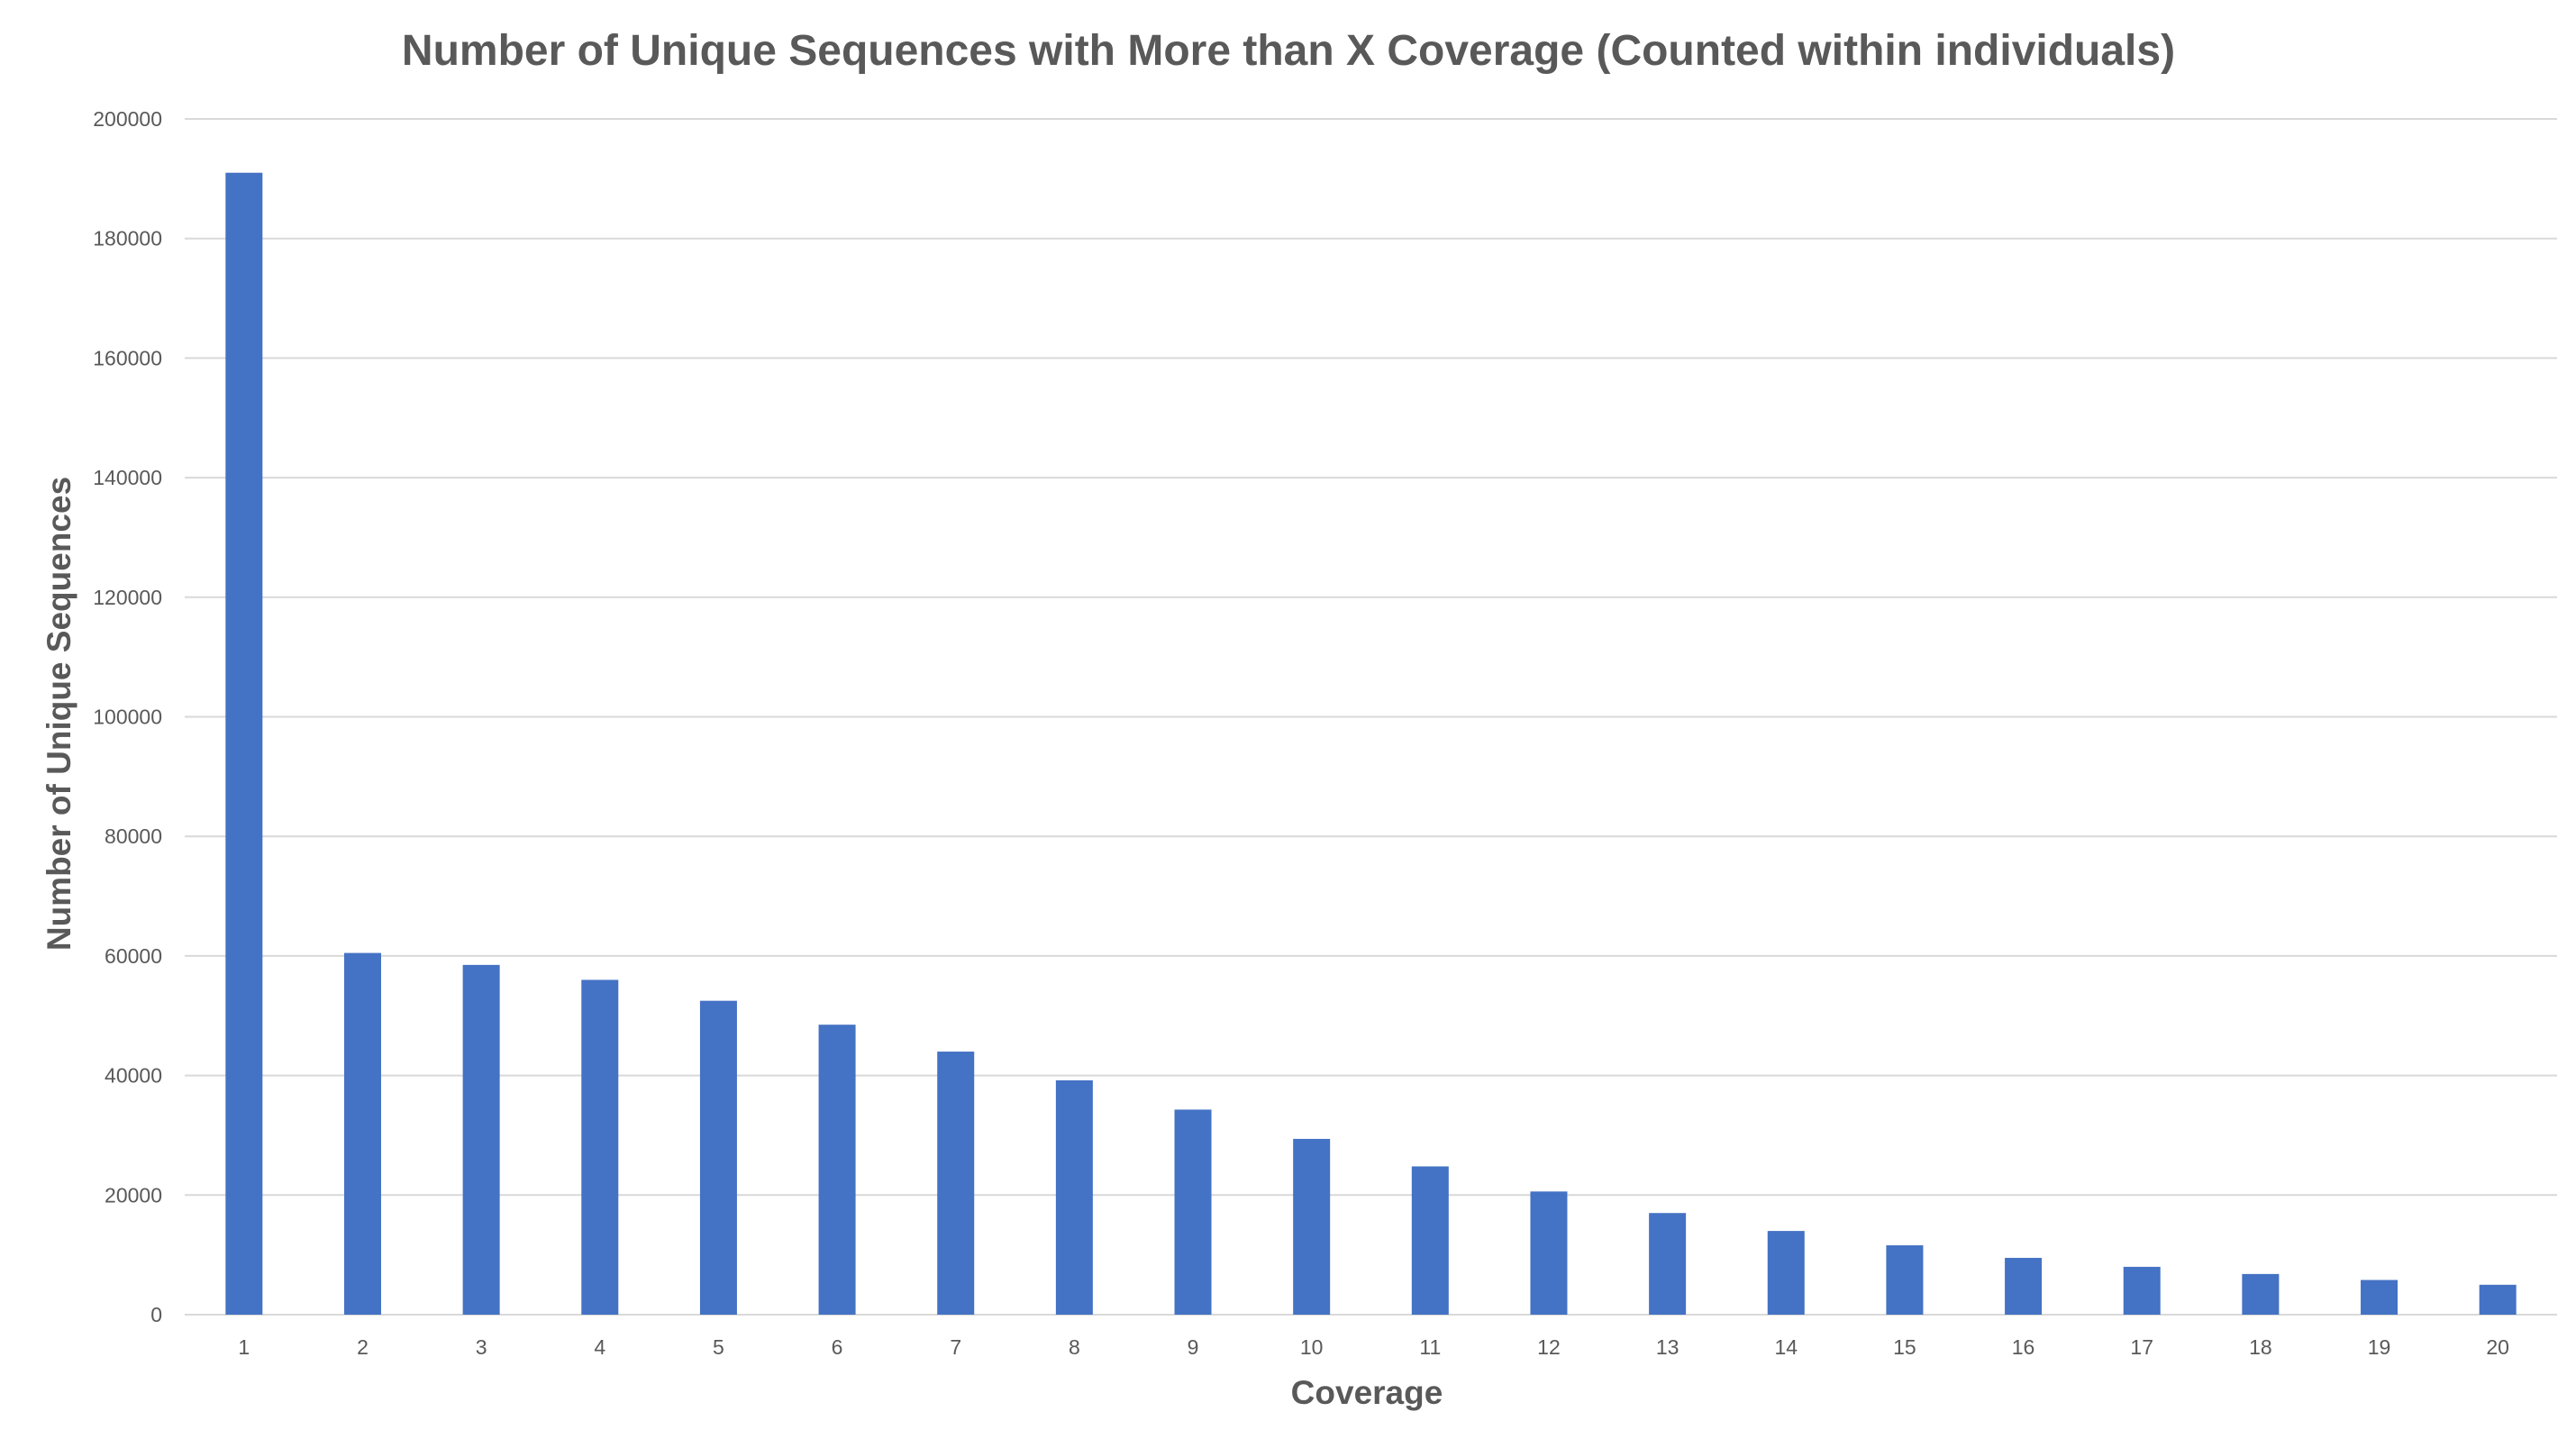  I want to click on x-tick-label: 16, so click(2023, 1347).